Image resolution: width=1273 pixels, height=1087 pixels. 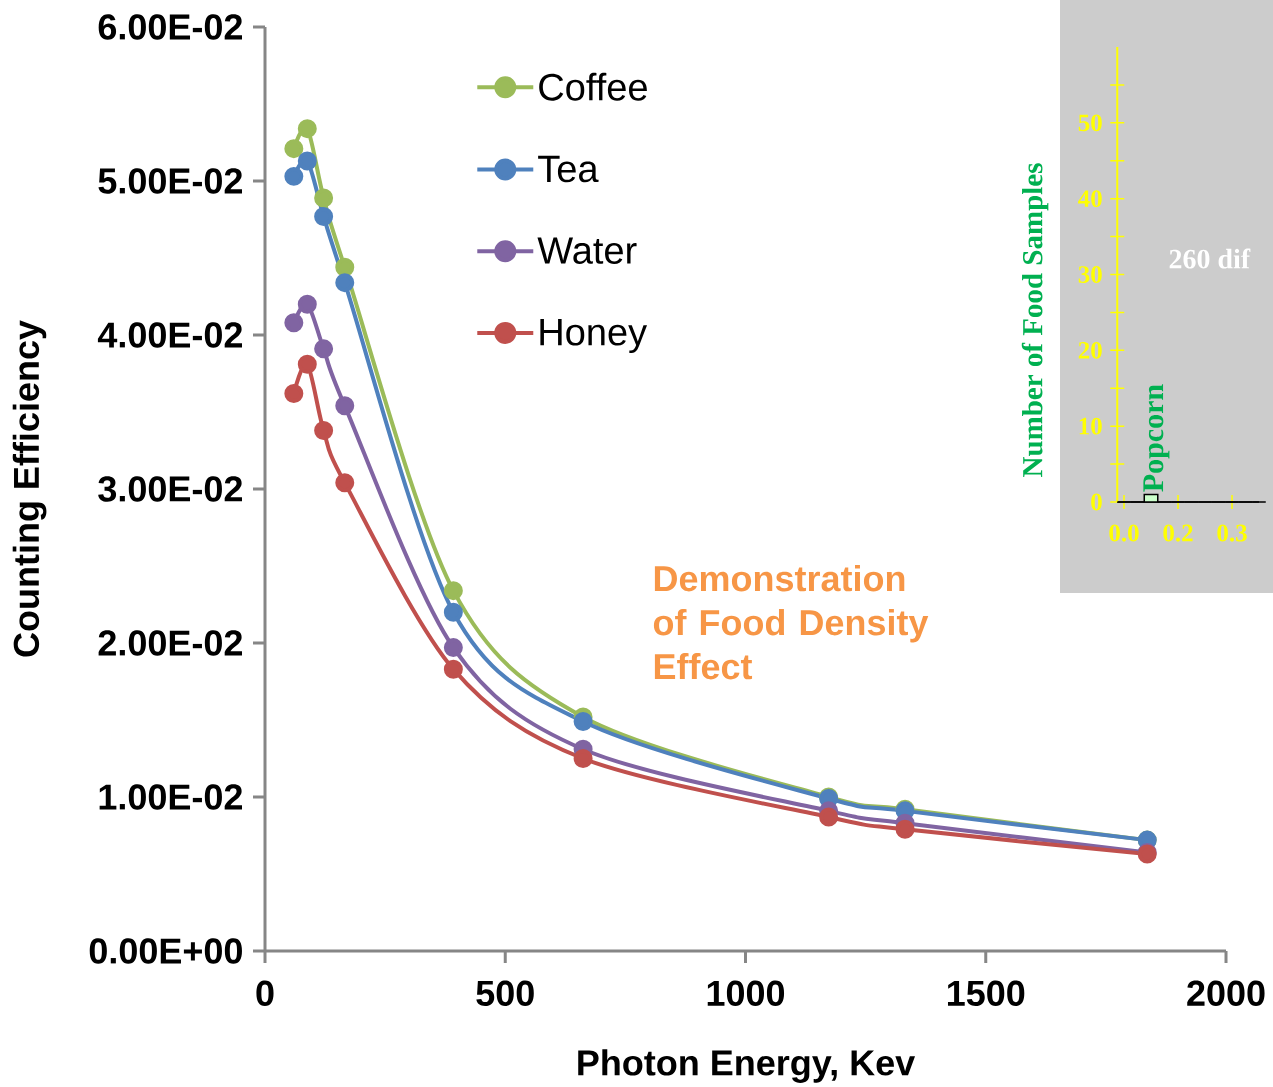 I want to click on x-tick-label: 0.2, so click(x=1178, y=533).